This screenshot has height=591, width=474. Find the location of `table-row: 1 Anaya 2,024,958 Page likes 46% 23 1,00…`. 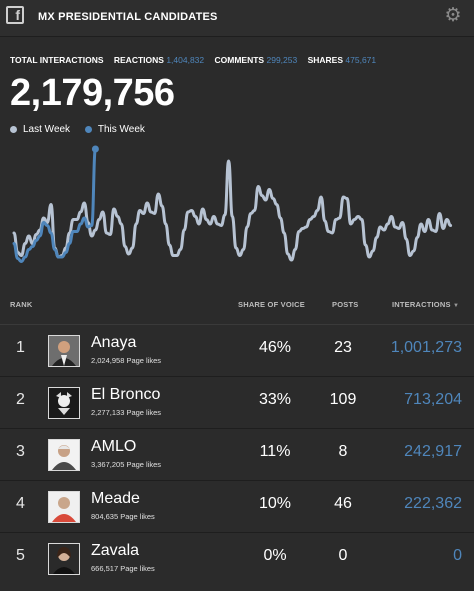

table-row: 1 Anaya 2,024,958 Page likes 46% 23 1,00… is located at coordinates (237, 350).